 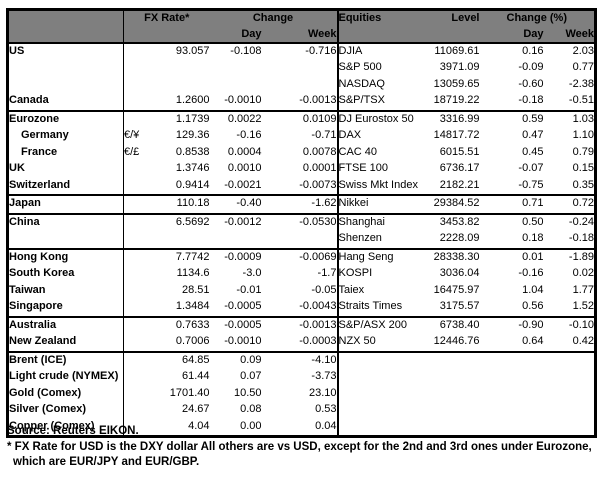 I want to click on fx-rate-cell: 0.7633, so click(x=179, y=324).